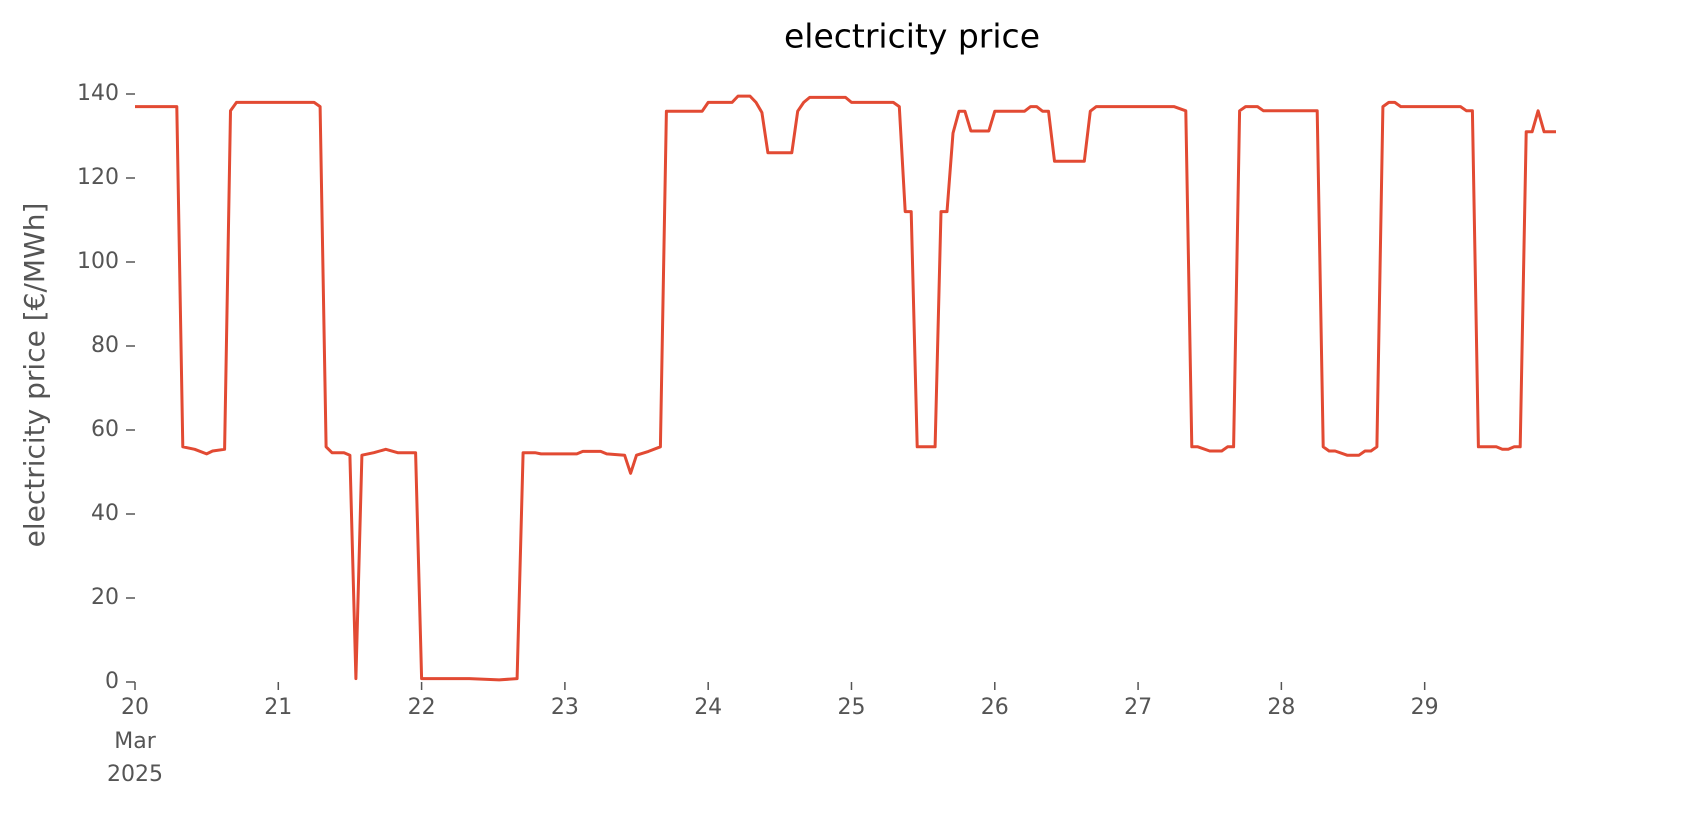 The height and width of the screenshot is (815, 1706). Describe the element at coordinates (105, 345) in the screenshot. I see `y-tick-label: 80` at that location.